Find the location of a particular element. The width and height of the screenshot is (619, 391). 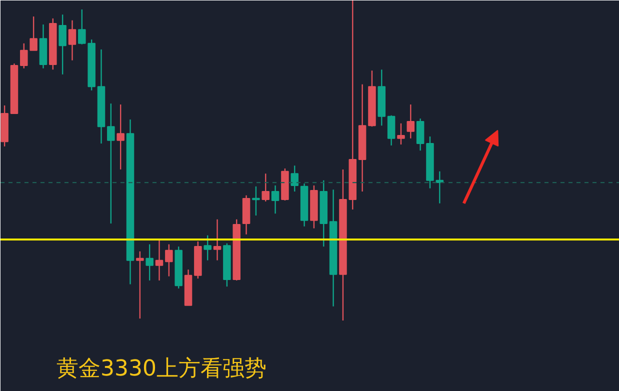

text: 黄金3330上方看强势 is located at coordinates (161, 369).